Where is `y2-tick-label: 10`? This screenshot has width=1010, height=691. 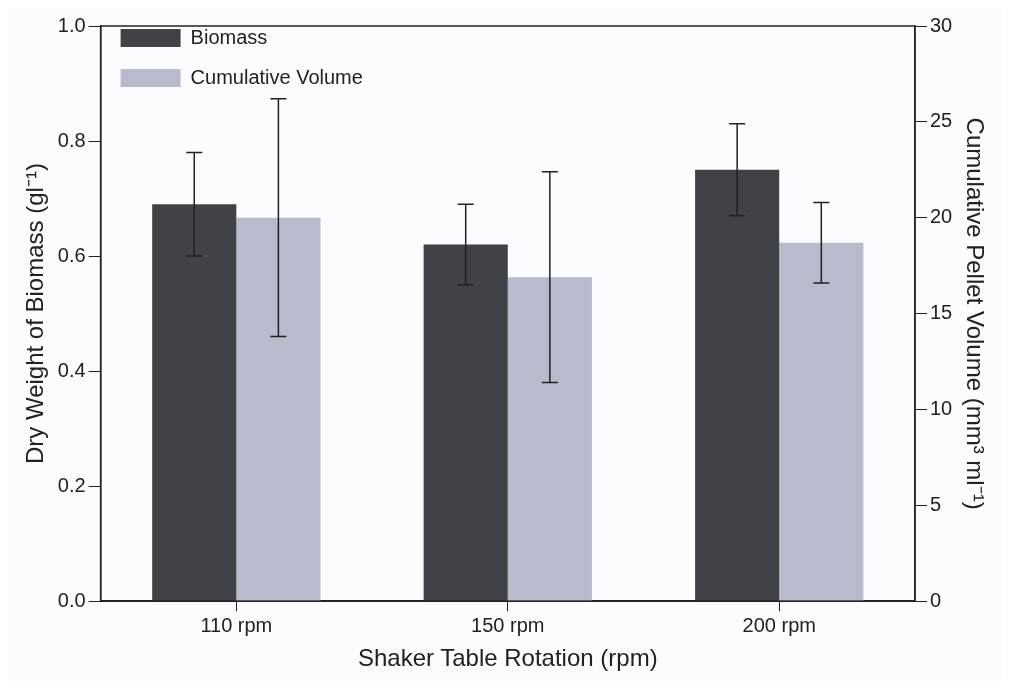
y2-tick-label: 10 is located at coordinates (941, 407).